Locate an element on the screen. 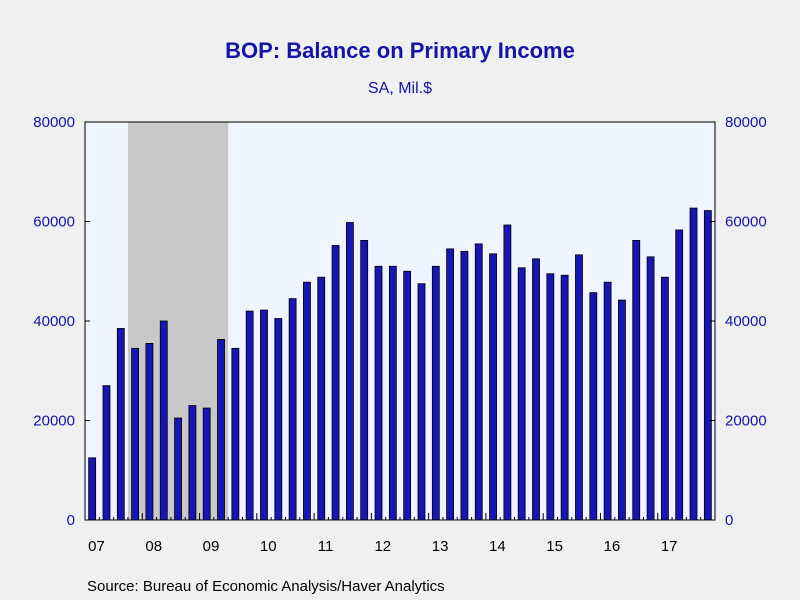  x-tick-label: 17 is located at coordinates (669, 546).